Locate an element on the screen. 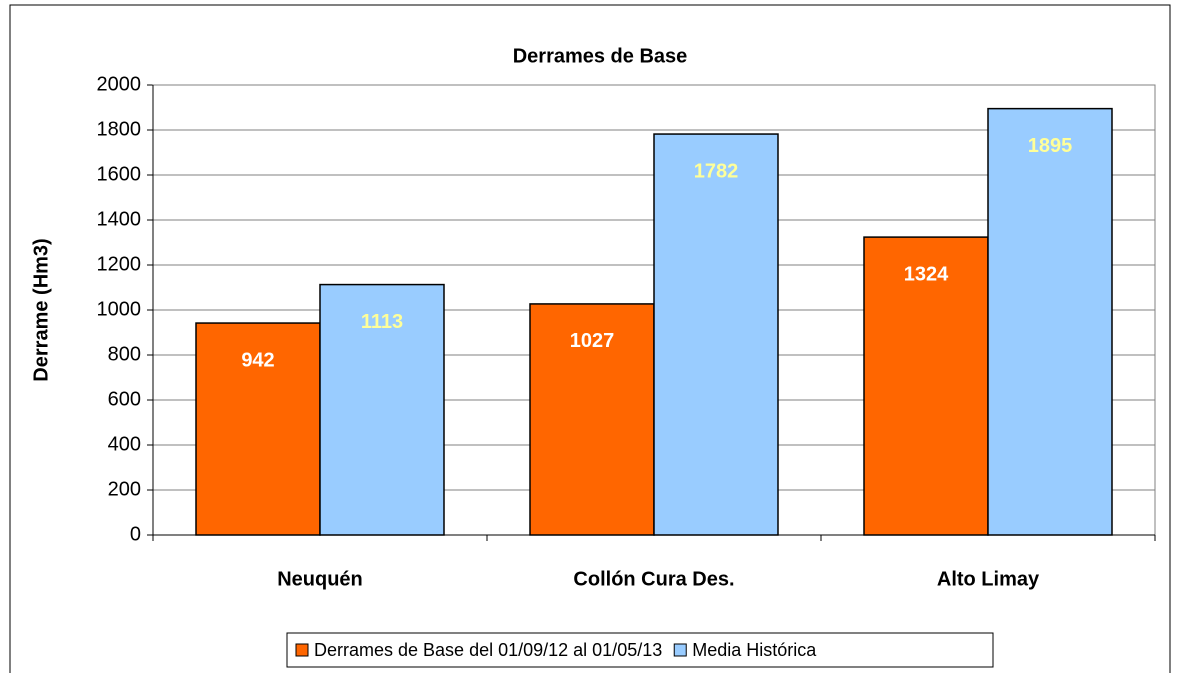 Image resolution: width=1180 pixels, height=673 pixels. y-tick-label: 1200 is located at coordinates (119, 264).